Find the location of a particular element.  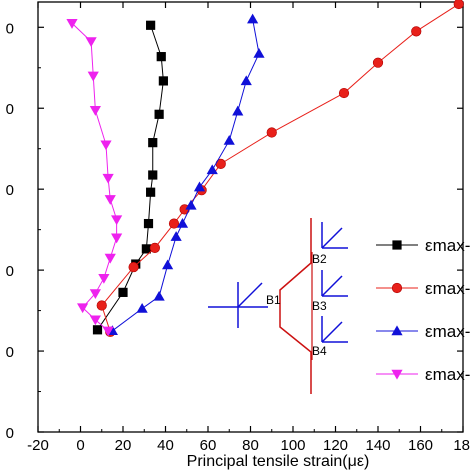

inset-diagram: B1 B2 B3 B4 is located at coordinates (278, 306).